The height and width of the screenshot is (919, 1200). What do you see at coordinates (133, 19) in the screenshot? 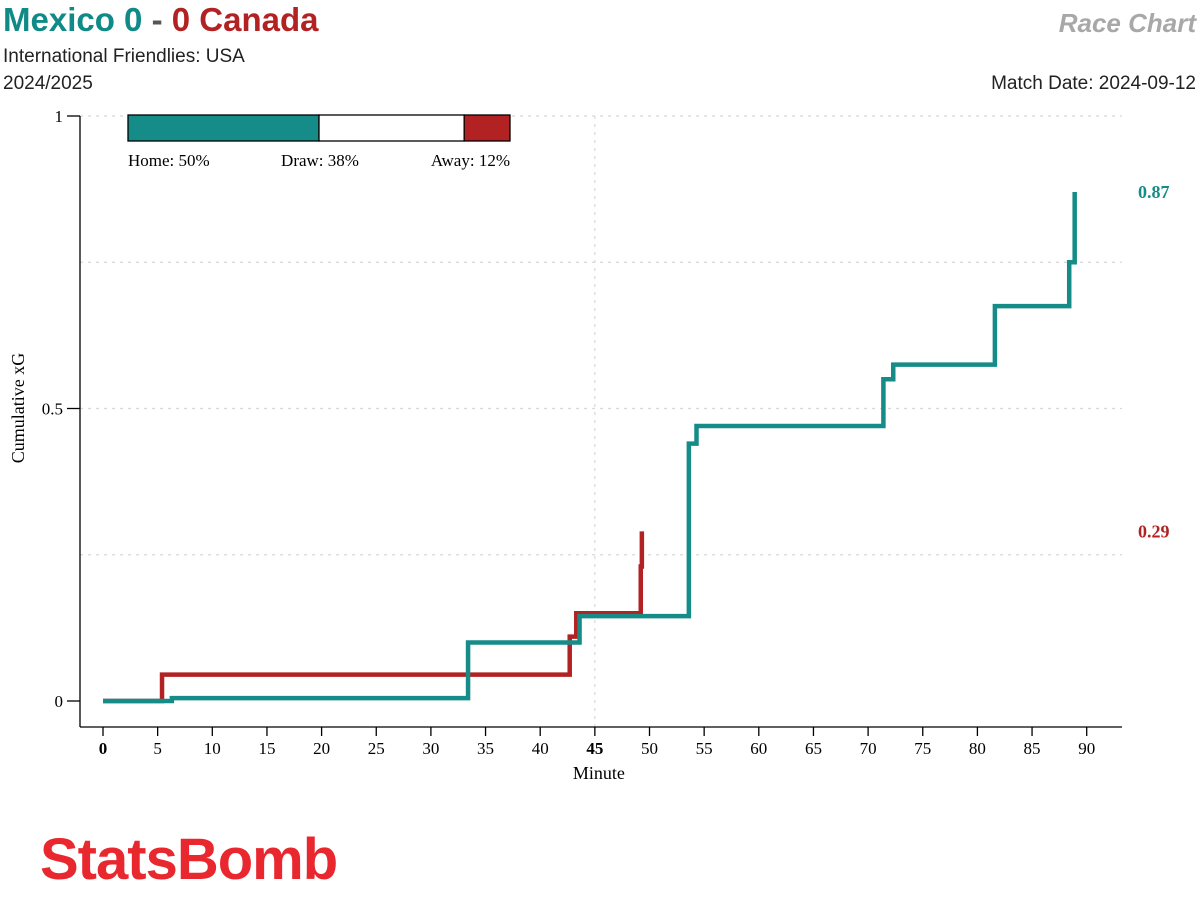
I see `home-score: 0` at bounding box center [133, 19].